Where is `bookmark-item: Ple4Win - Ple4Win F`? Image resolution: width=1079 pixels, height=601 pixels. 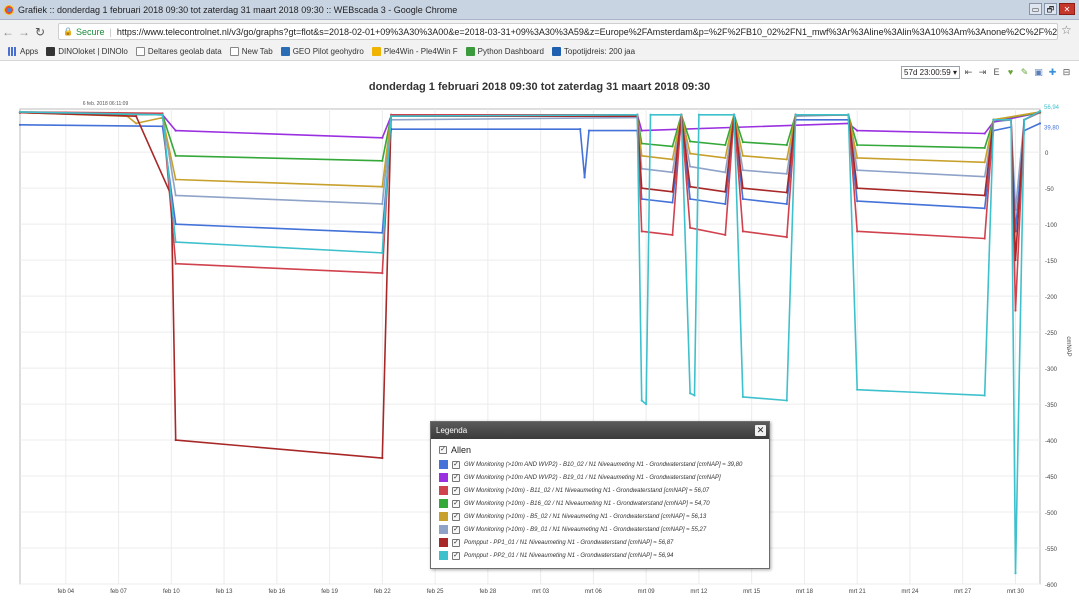 bookmark-item: Ple4Win - Ple4Win F is located at coordinates (414, 51).